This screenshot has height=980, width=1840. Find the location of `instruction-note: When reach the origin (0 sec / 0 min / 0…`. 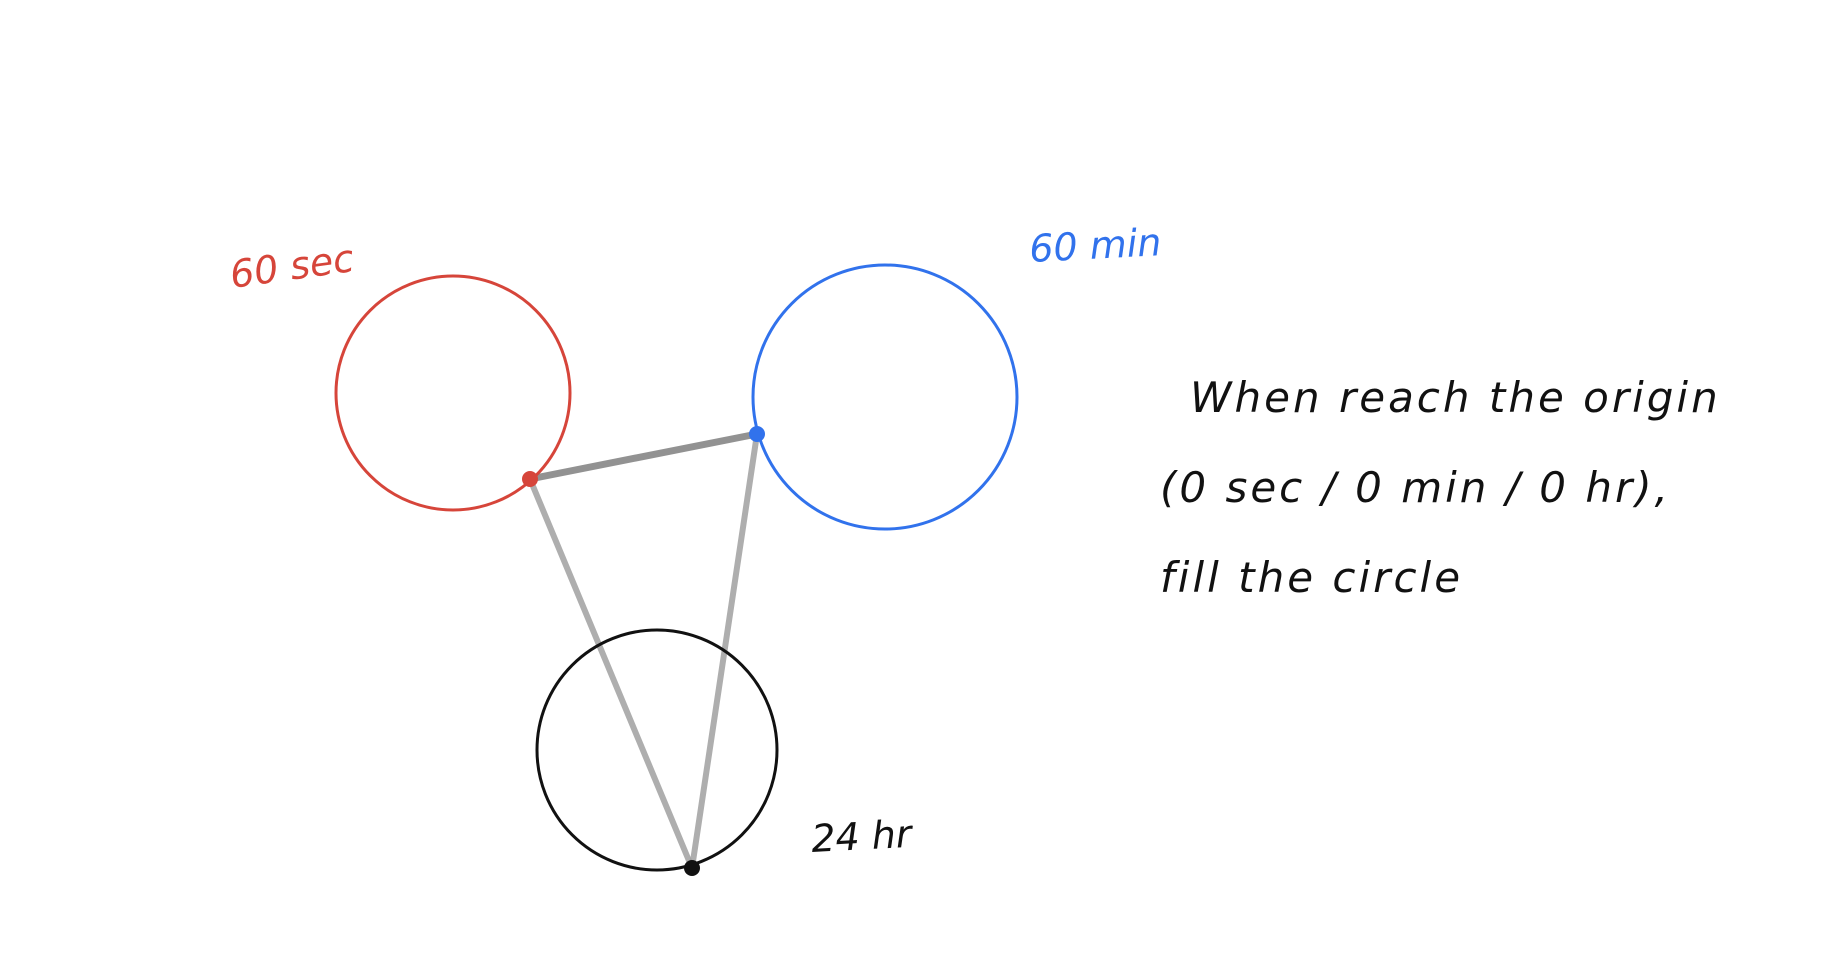

instruction-note: When reach the origin (0 sec / 0 min / 0… is located at coordinates (1440, 487).